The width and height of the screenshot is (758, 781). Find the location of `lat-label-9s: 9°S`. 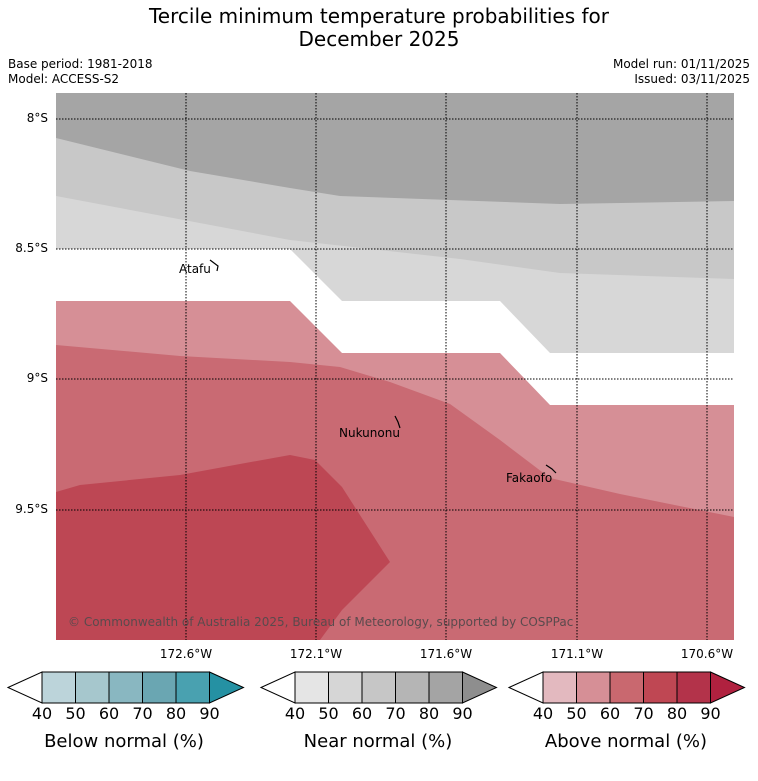

lat-label-9s: 9°S is located at coordinates (37, 378).